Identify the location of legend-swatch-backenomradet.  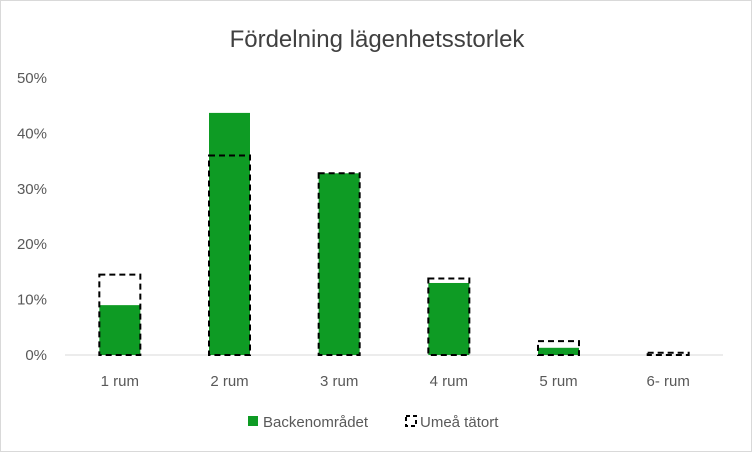
(253, 421).